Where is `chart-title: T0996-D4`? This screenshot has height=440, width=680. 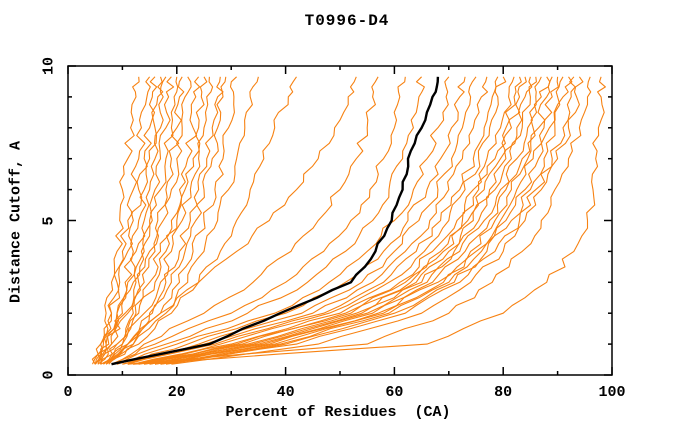
chart-title: T0996-D4 is located at coordinates (347, 21).